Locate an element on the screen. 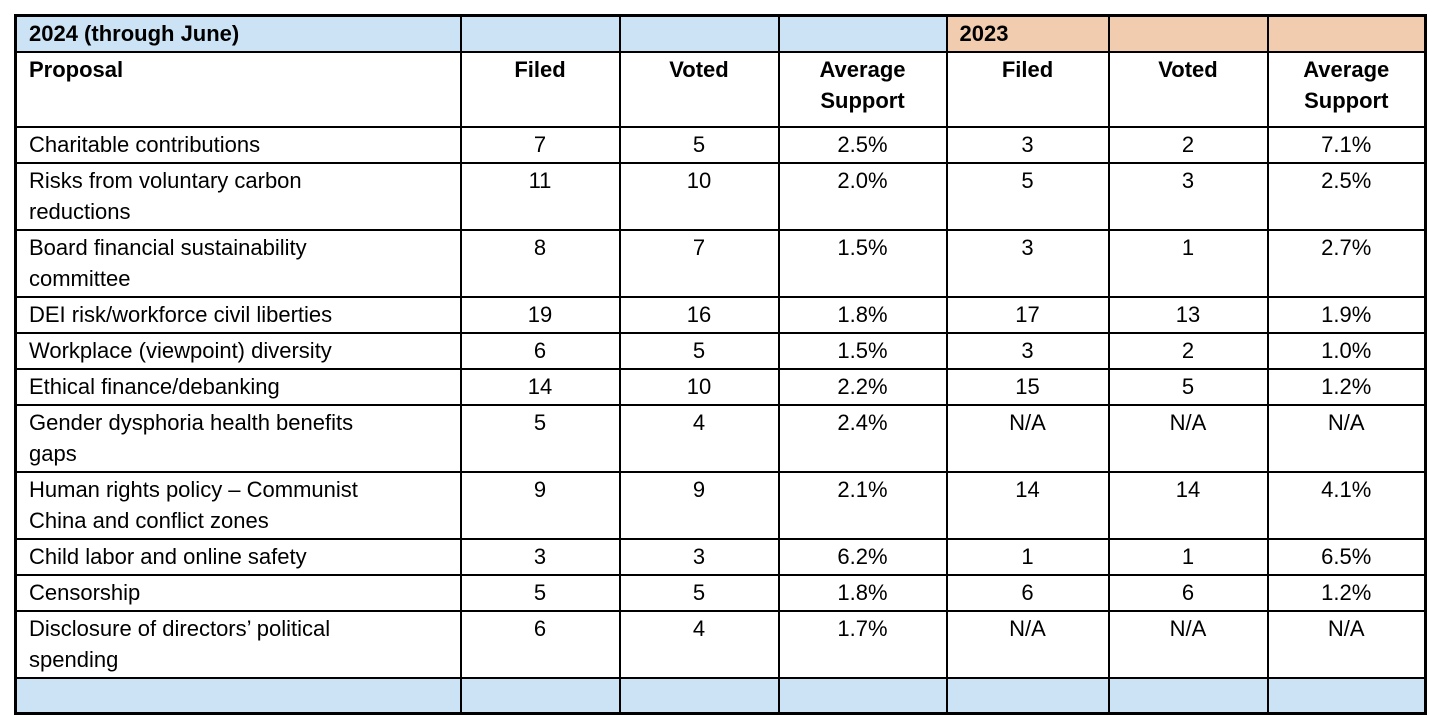  year-row-spacer-cell is located at coordinates (1346, 33).